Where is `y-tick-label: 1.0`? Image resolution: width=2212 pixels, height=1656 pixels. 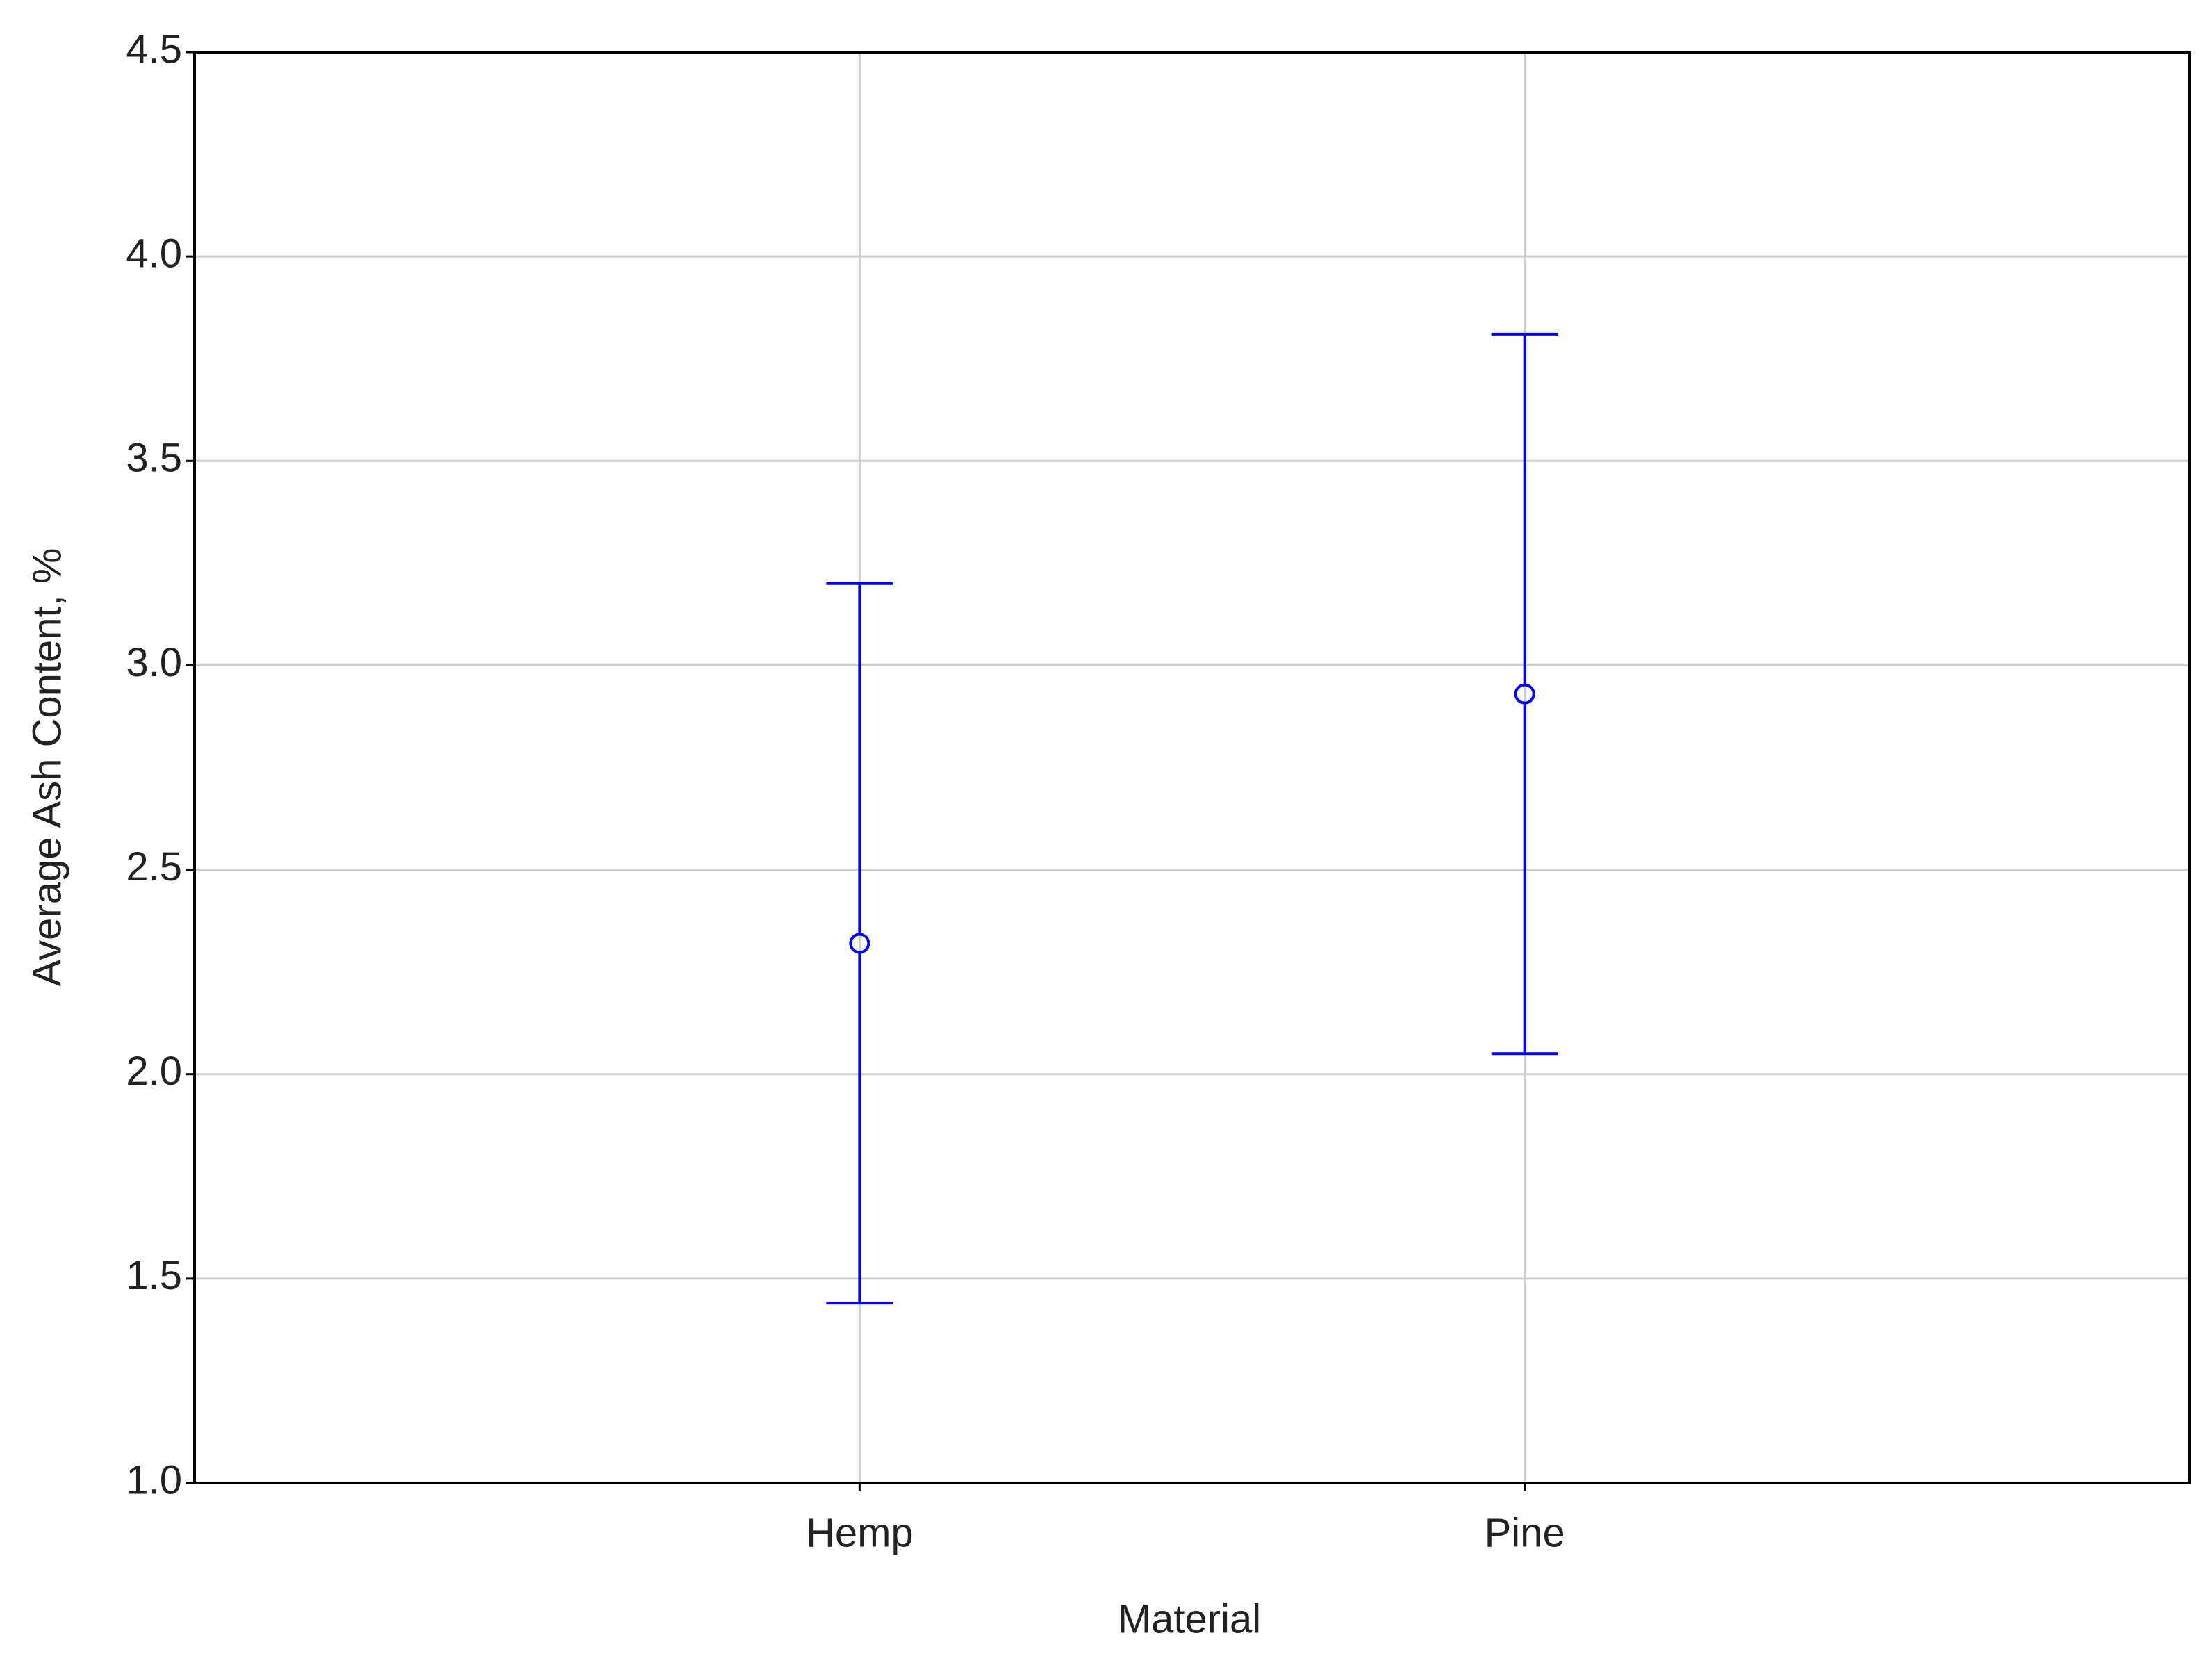 y-tick-label: 1.0 is located at coordinates (154, 1479).